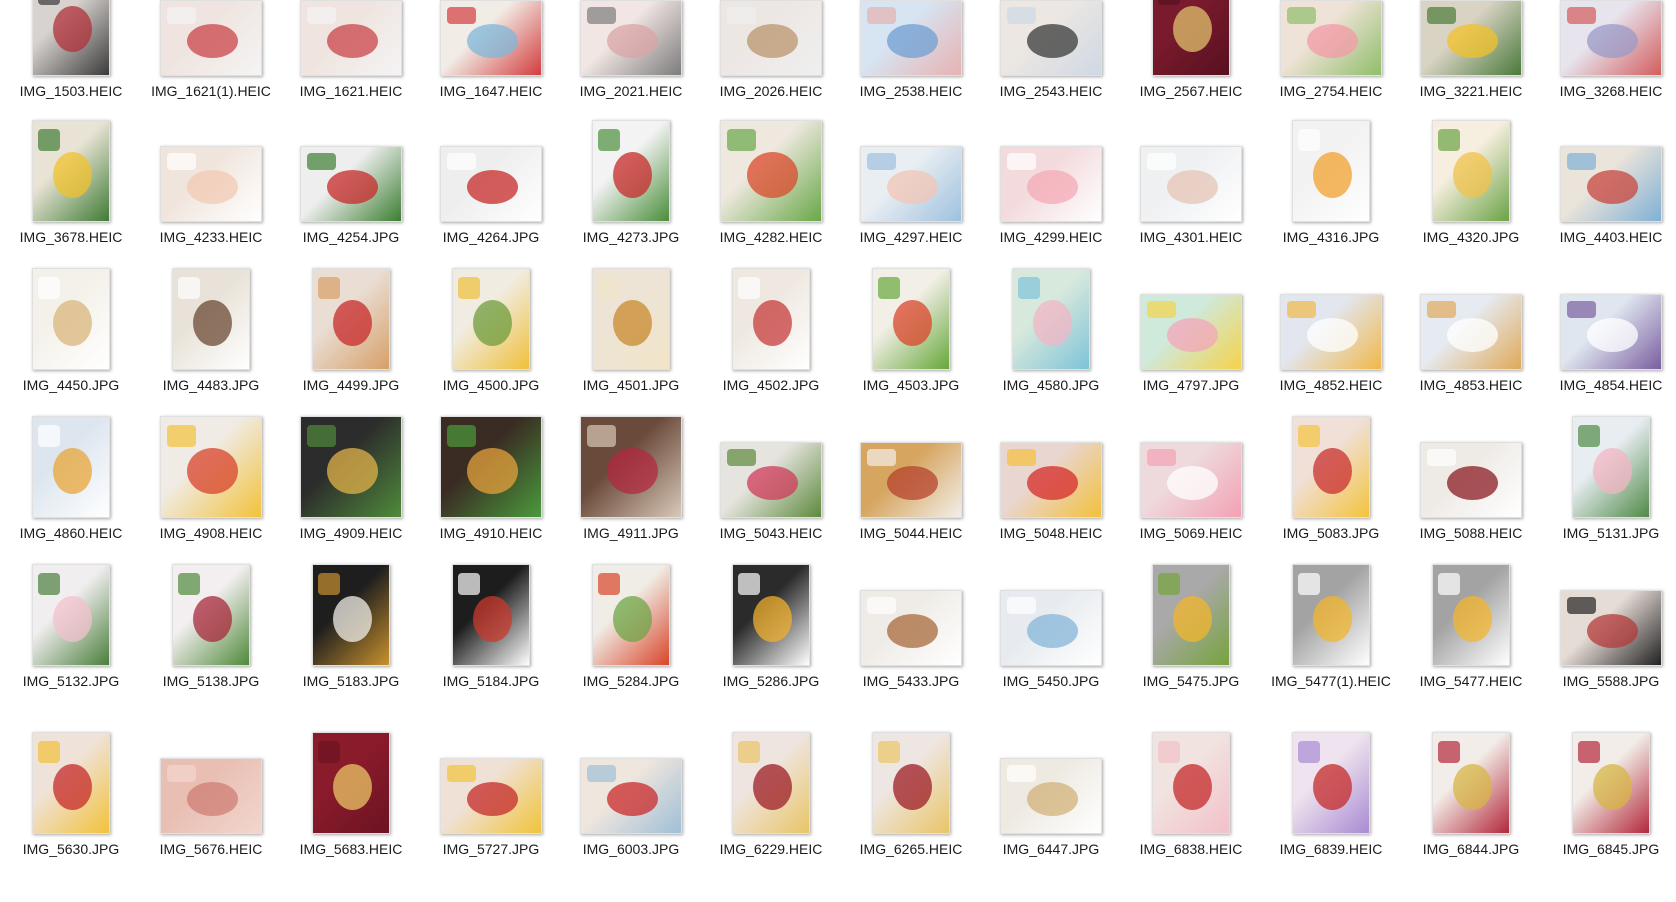  I want to click on file-item: IMG_1621(1).HEIC, so click(211, 72).